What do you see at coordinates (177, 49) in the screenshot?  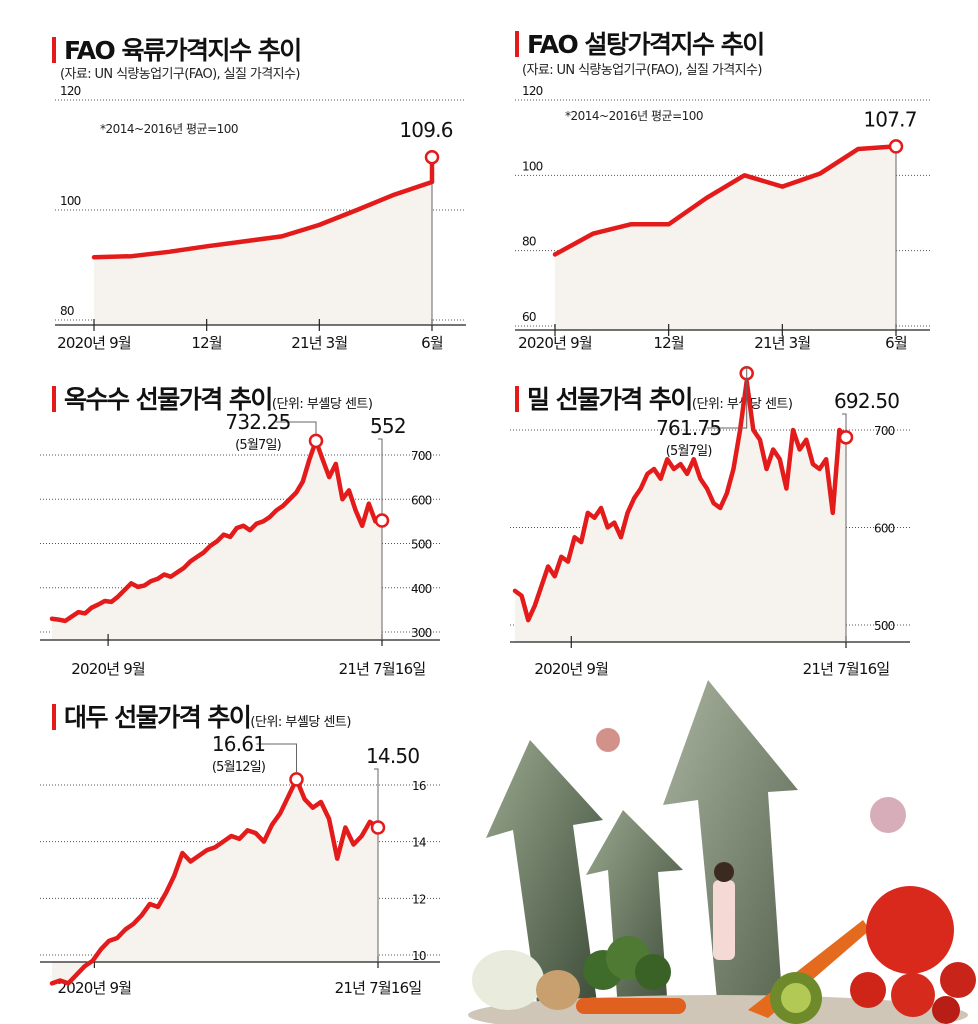 I see `chart-title: FAO 육류가격지수 추이` at bounding box center [177, 49].